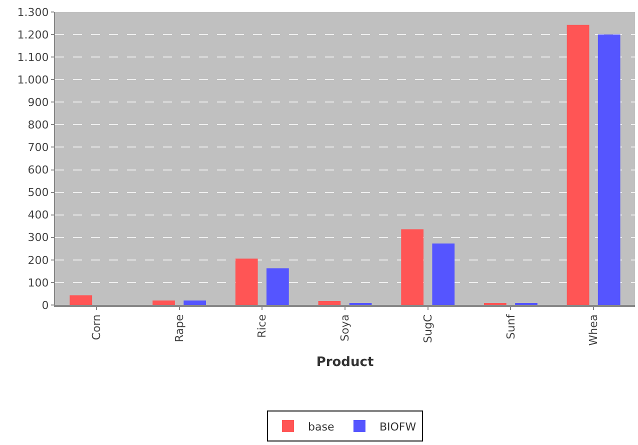  What do you see at coordinates (38, 147) in the screenshot?
I see `y-tick-label: 700` at bounding box center [38, 147].